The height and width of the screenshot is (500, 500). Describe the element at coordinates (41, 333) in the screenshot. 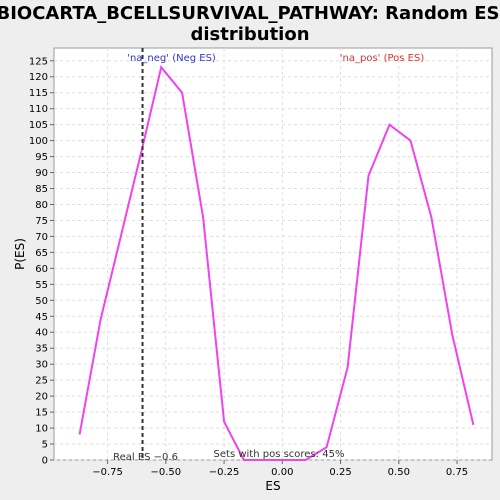

I see `y-tick-label: 40` at that location.